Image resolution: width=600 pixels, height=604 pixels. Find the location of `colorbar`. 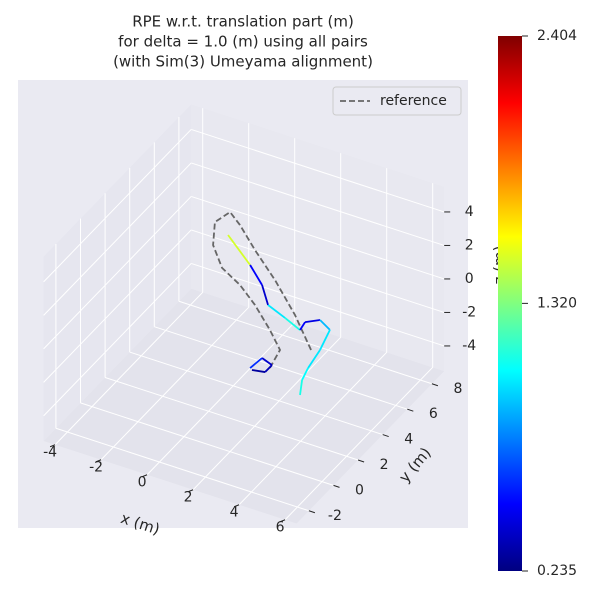

colorbar is located at coordinates (510, 303).